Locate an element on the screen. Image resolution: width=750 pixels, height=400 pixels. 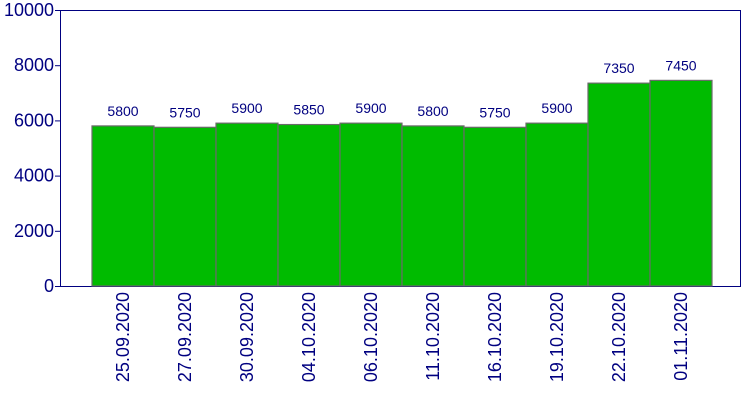
x-tick-label: 30.09.2020 is located at coordinates (247, 337).